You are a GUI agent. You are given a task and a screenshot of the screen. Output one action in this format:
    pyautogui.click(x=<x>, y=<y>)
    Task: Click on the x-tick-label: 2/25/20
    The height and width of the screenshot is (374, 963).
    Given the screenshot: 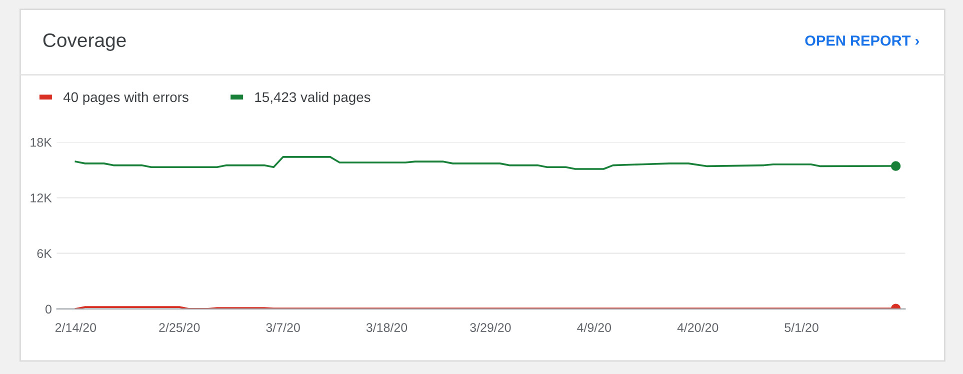 What is the action you would take?
    pyautogui.click(x=179, y=327)
    